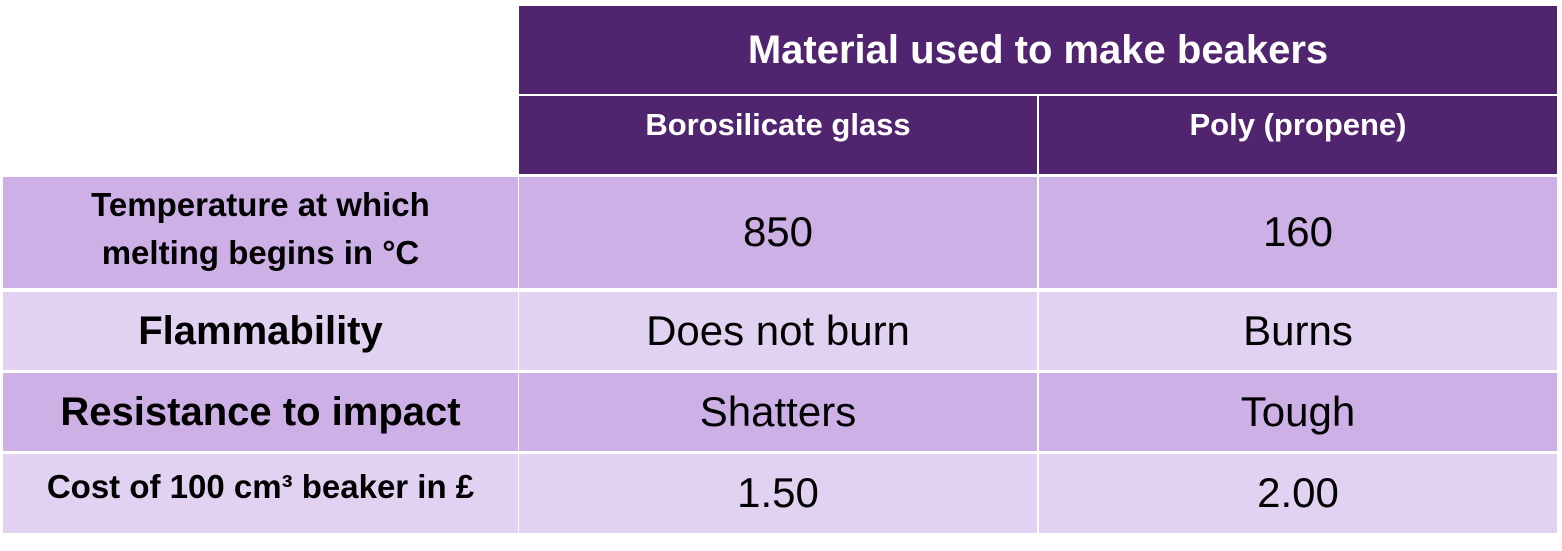 Image resolution: width=1562 pixels, height=551 pixels. I want to click on table-cell: Tough, so click(1298, 412).